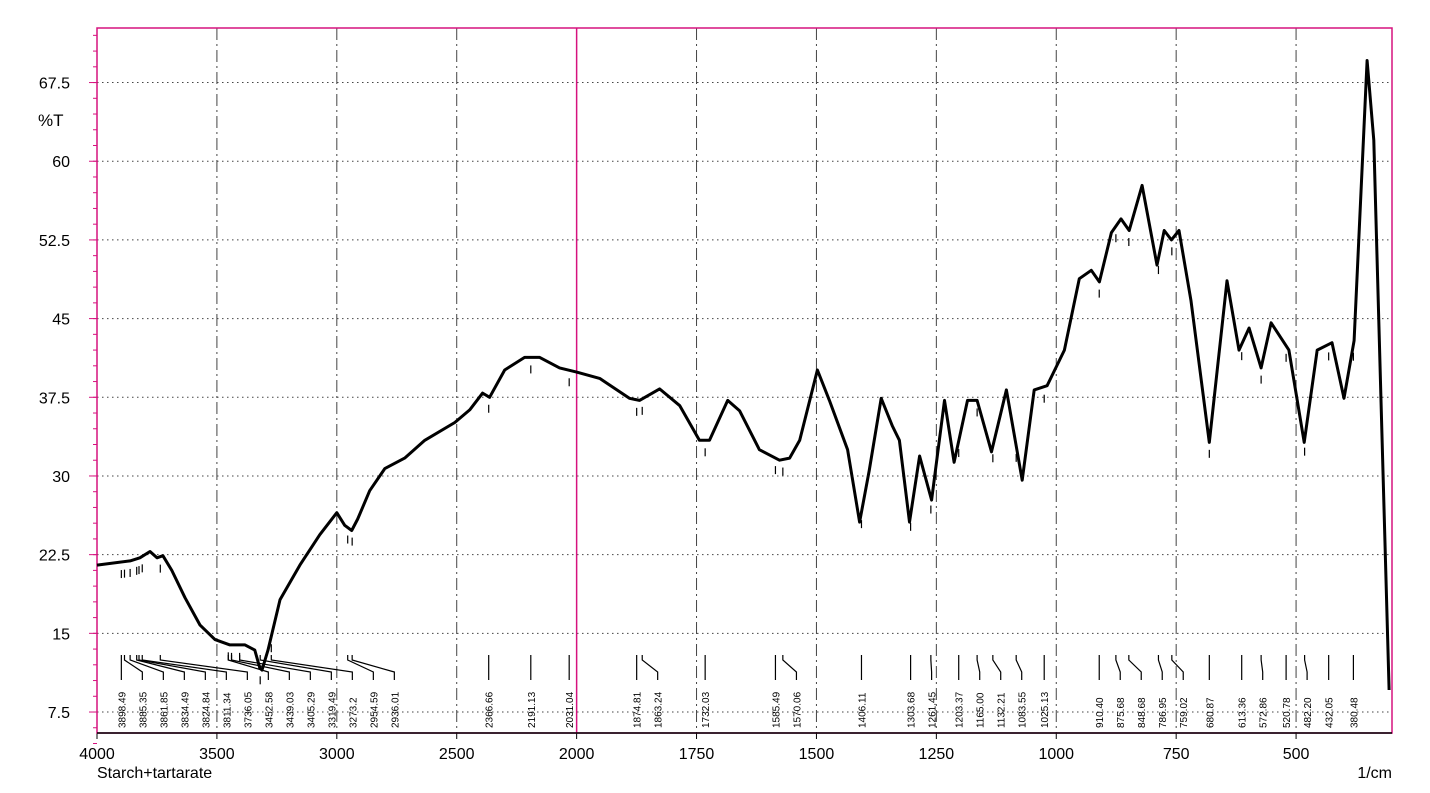  What do you see at coordinates (1100, 712) in the screenshot?
I see `peak-label: 910.40` at bounding box center [1100, 712].